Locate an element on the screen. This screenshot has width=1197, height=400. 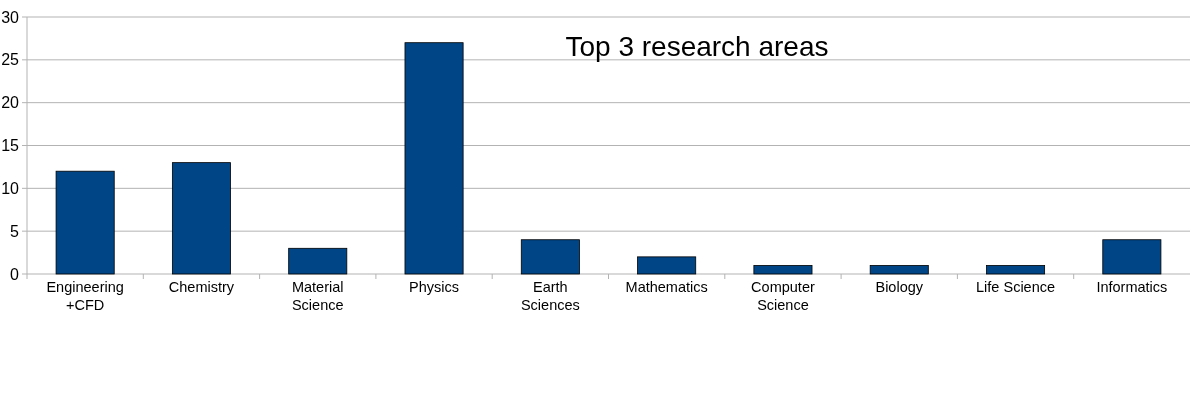
x-tick-label: Engineering +CFD is located at coordinates (85, 296).